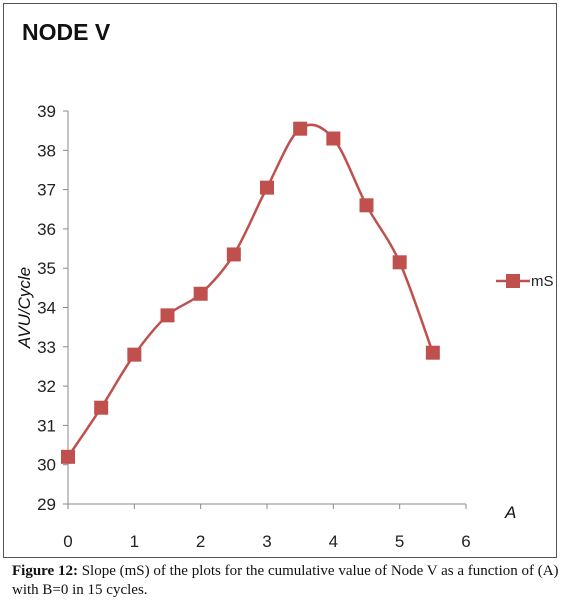  What do you see at coordinates (46, 504) in the screenshot?
I see `y-tick-label: 29` at bounding box center [46, 504].